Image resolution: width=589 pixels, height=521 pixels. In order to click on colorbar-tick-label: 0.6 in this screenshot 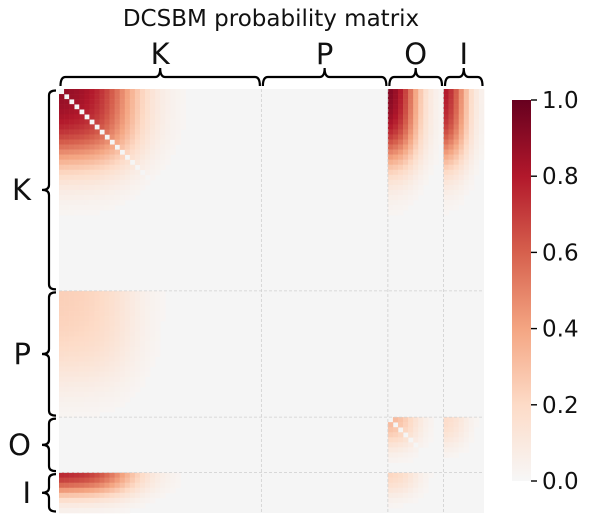, I will do `click(560, 253)`.